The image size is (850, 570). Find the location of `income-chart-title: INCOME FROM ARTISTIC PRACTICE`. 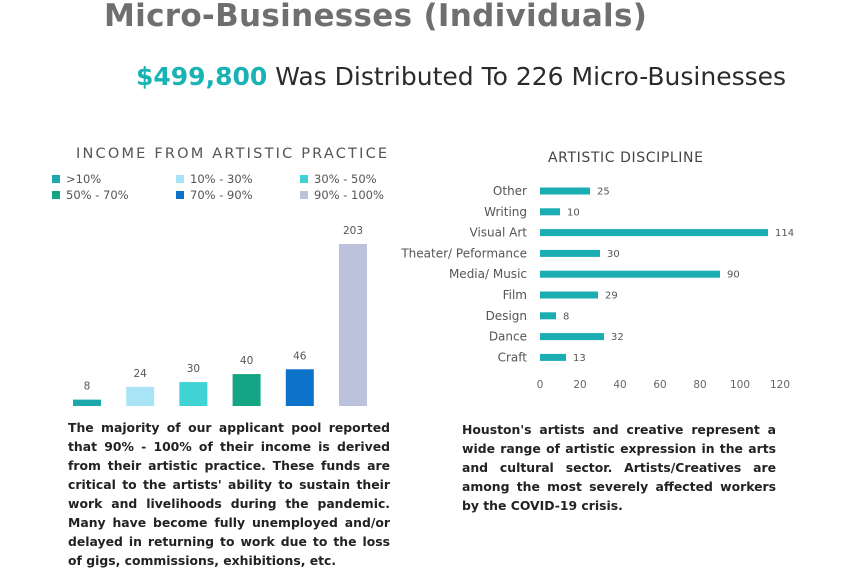

income-chart-title: INCOME FROM ARTISTIC PRACTICE is located at coordinates (233, 154).